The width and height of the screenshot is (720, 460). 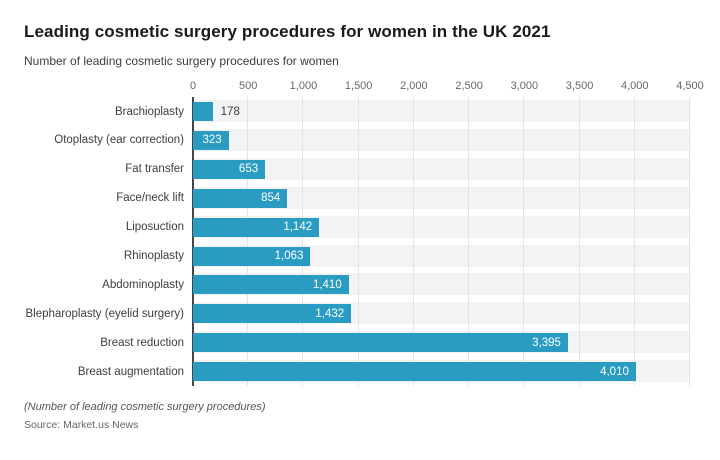 What do you see at coordinates (546, 342) in the screenshot?
I see `value-label: 3,395` at bounding box center [546, 342].